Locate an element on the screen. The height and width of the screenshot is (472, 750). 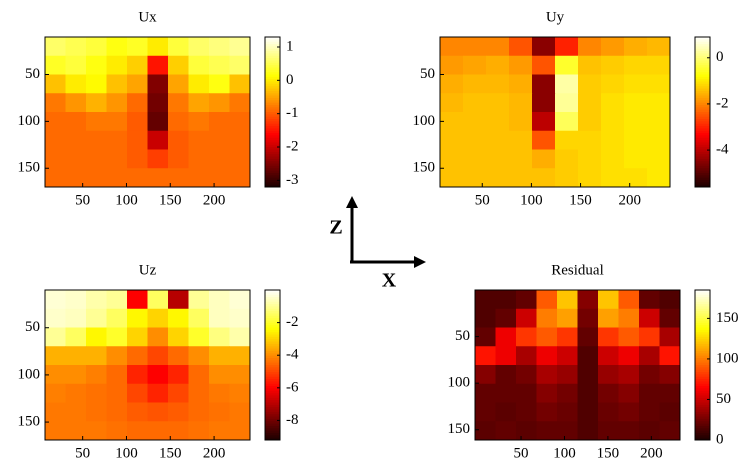
panel-title: Ux is located at coordinates (147, 17).